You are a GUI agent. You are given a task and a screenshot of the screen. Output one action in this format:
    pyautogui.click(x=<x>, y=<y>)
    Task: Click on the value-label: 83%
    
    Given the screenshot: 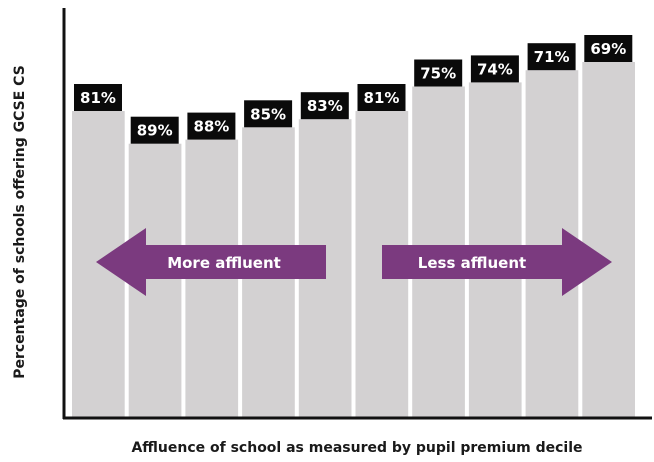 What is the action you would take?
    pyautogui.click(x=325, y=106)
    